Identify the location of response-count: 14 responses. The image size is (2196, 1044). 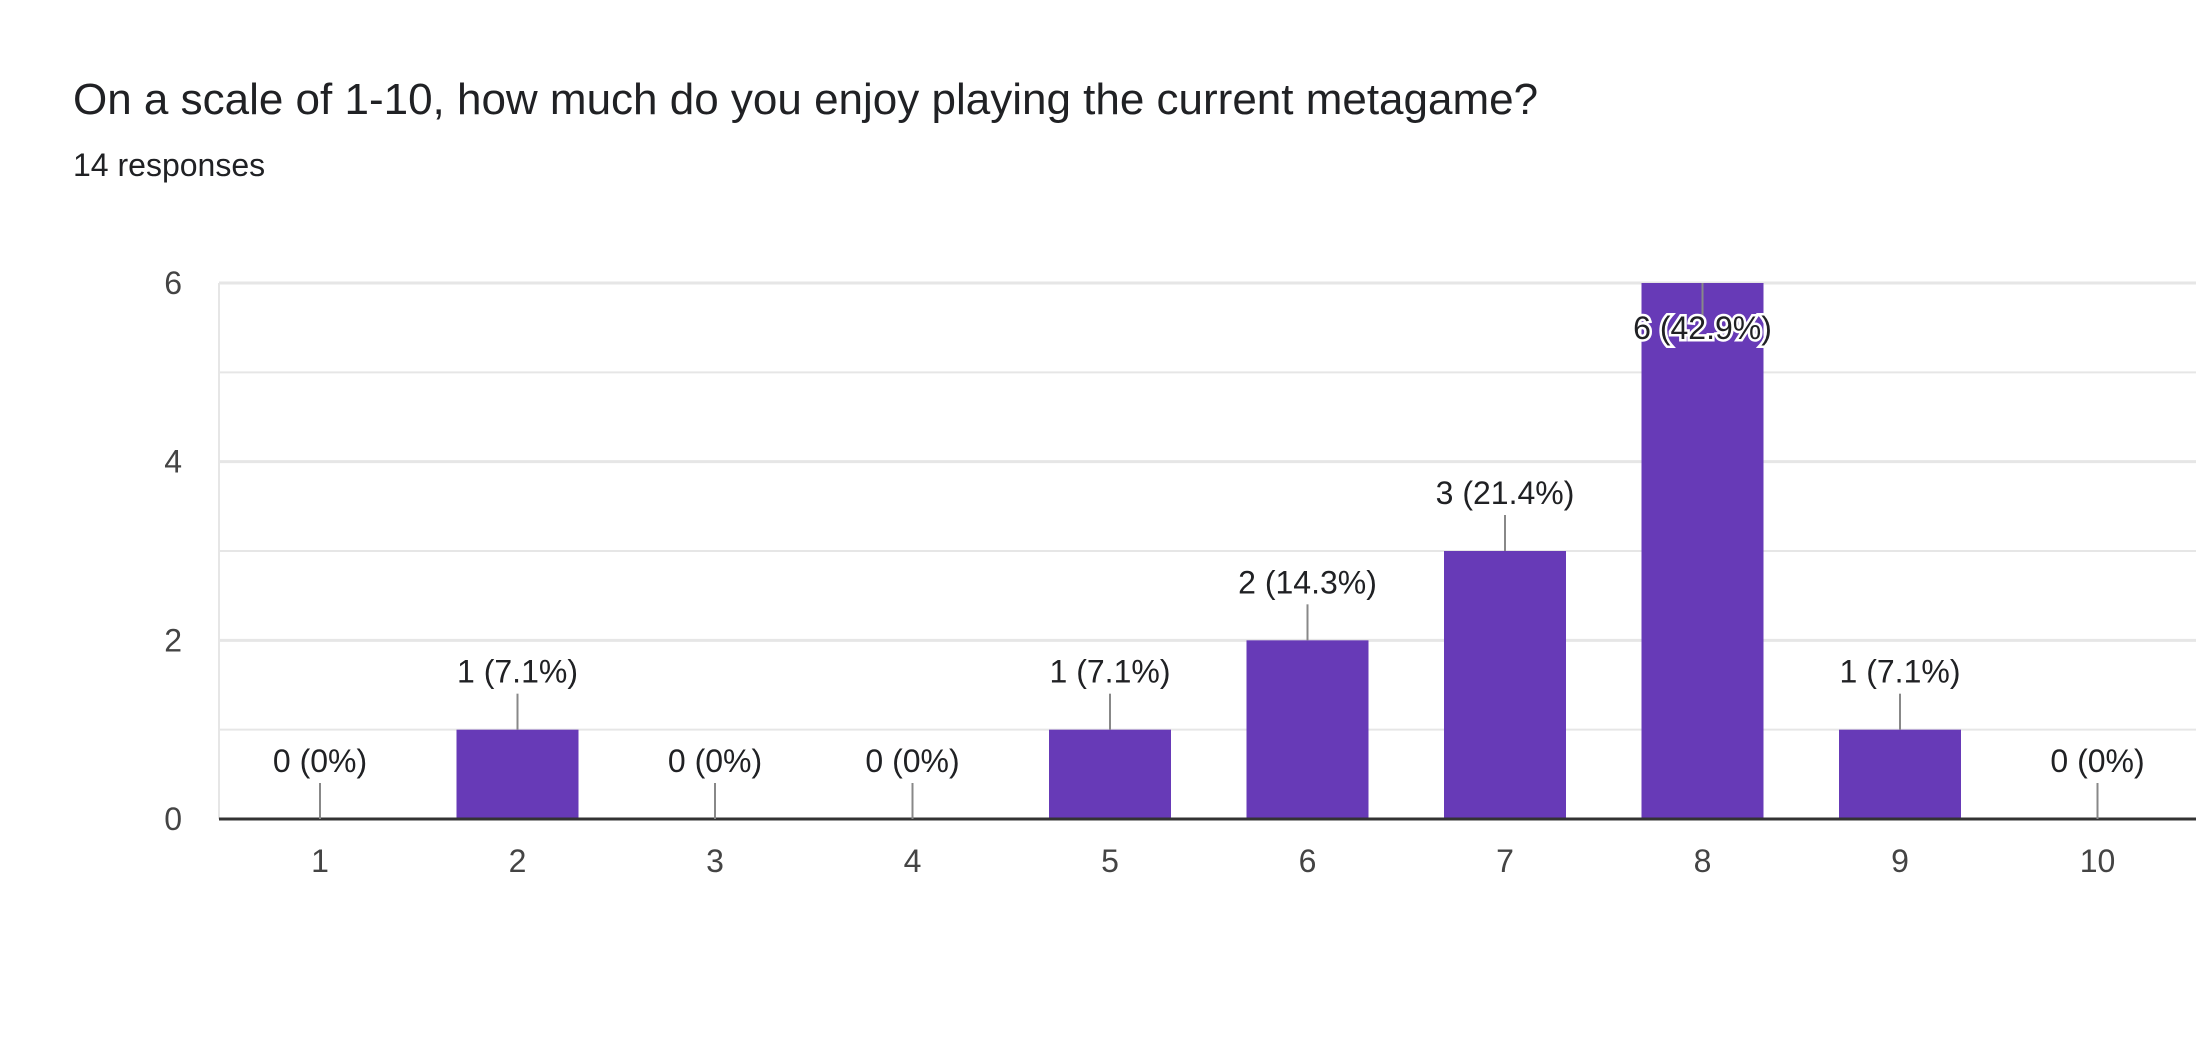
(169, 165).